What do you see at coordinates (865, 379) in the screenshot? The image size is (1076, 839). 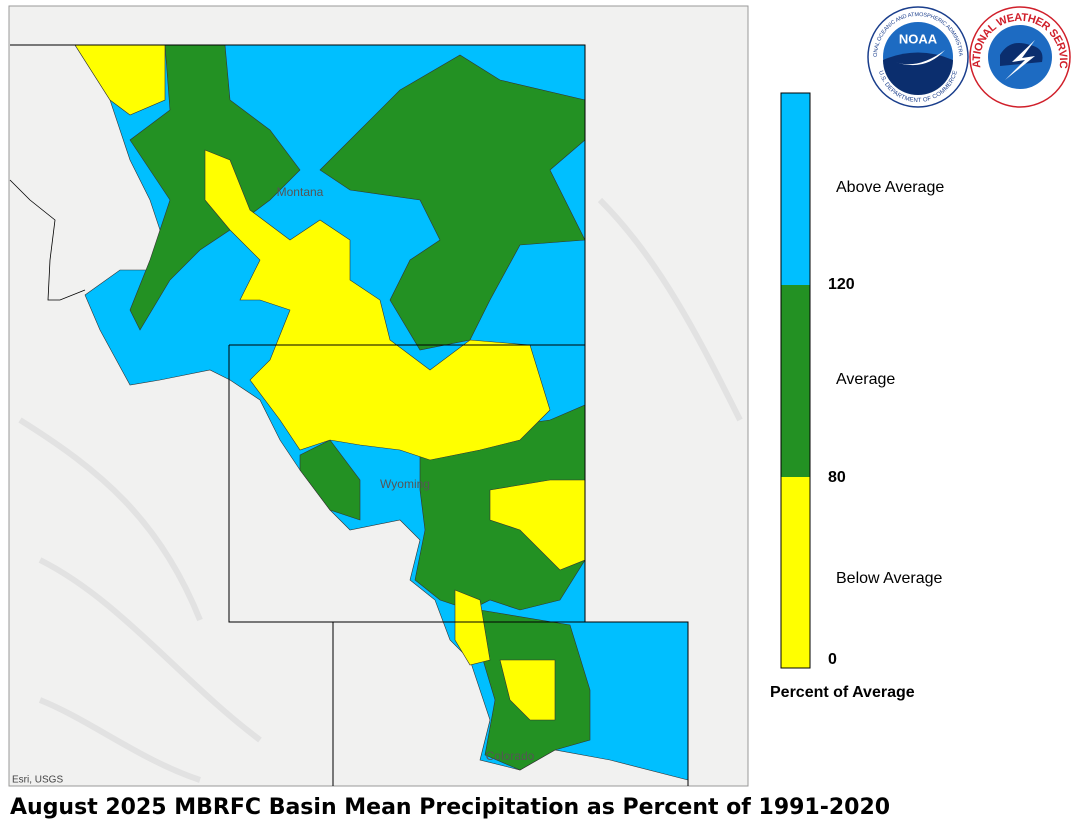 I see `legend-label: Average` at bounding box center [865, 379].